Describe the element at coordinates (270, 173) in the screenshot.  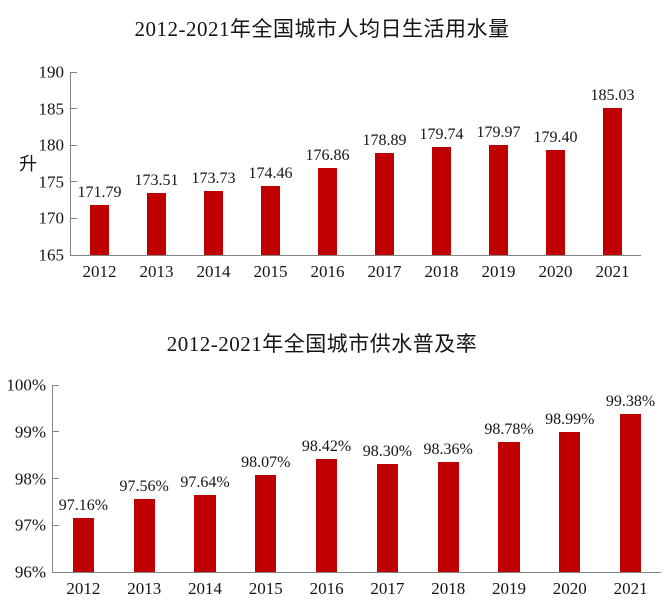
I see `bar-value-label: 174.46` at that location.